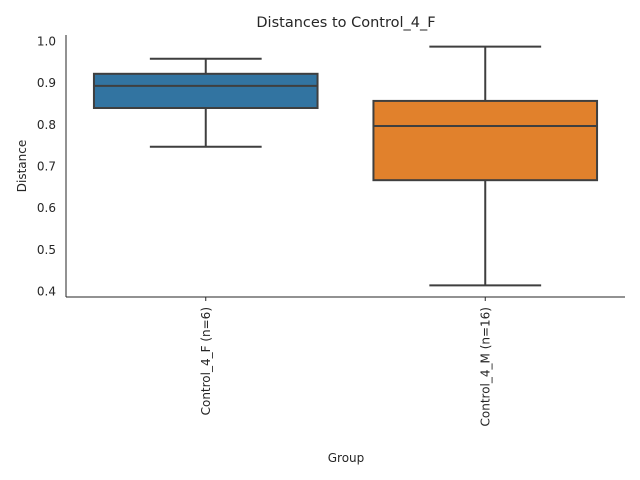 The width and height of the screenshot is (640, 480). Describe the element at coordinates (46, 83) in the screenshot. I see `y-tick-label: 0.9` at that location.